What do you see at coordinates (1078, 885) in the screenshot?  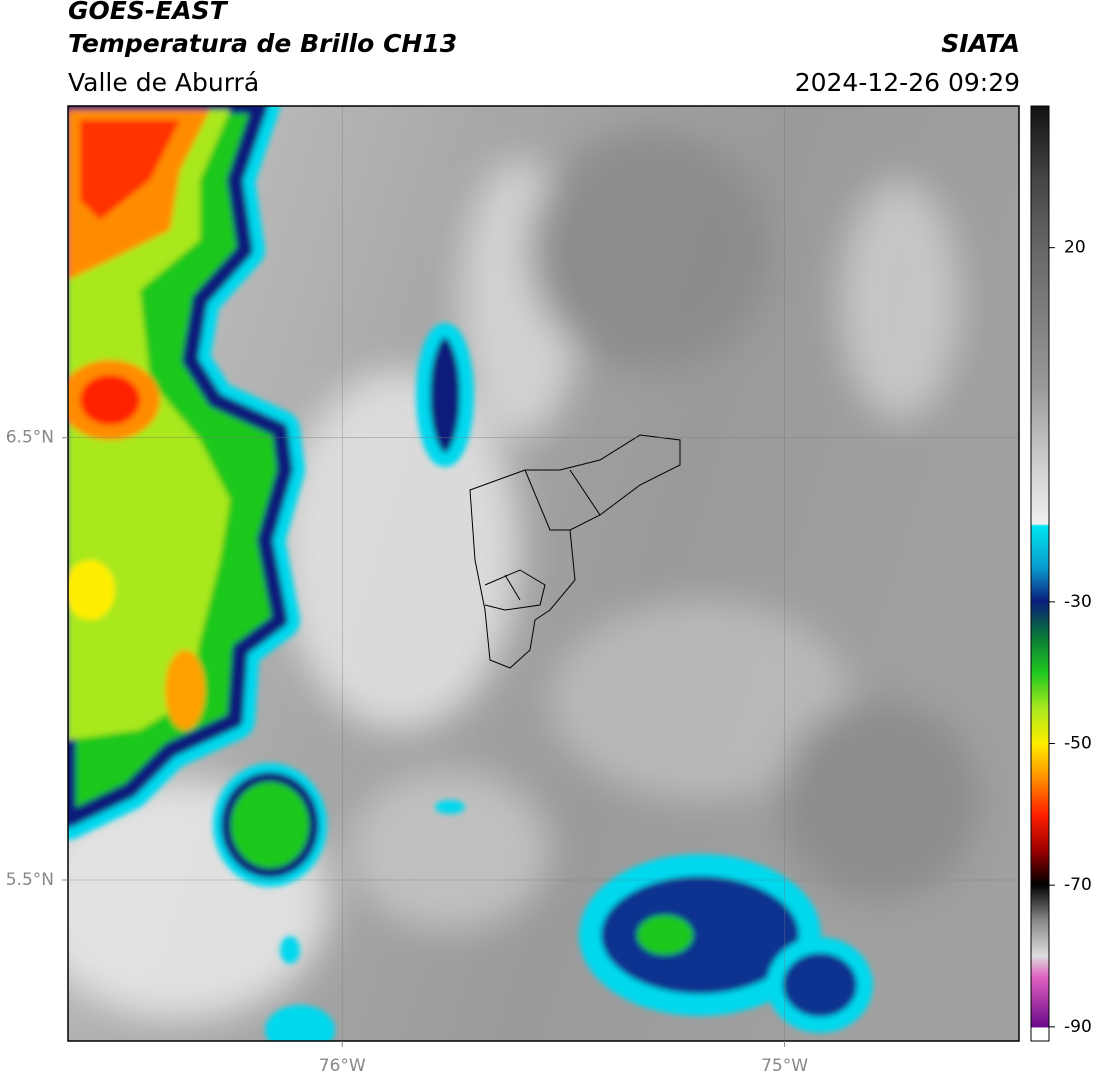 I see `colorbar-tick-label: -70` at bounding box center [1078, 885].